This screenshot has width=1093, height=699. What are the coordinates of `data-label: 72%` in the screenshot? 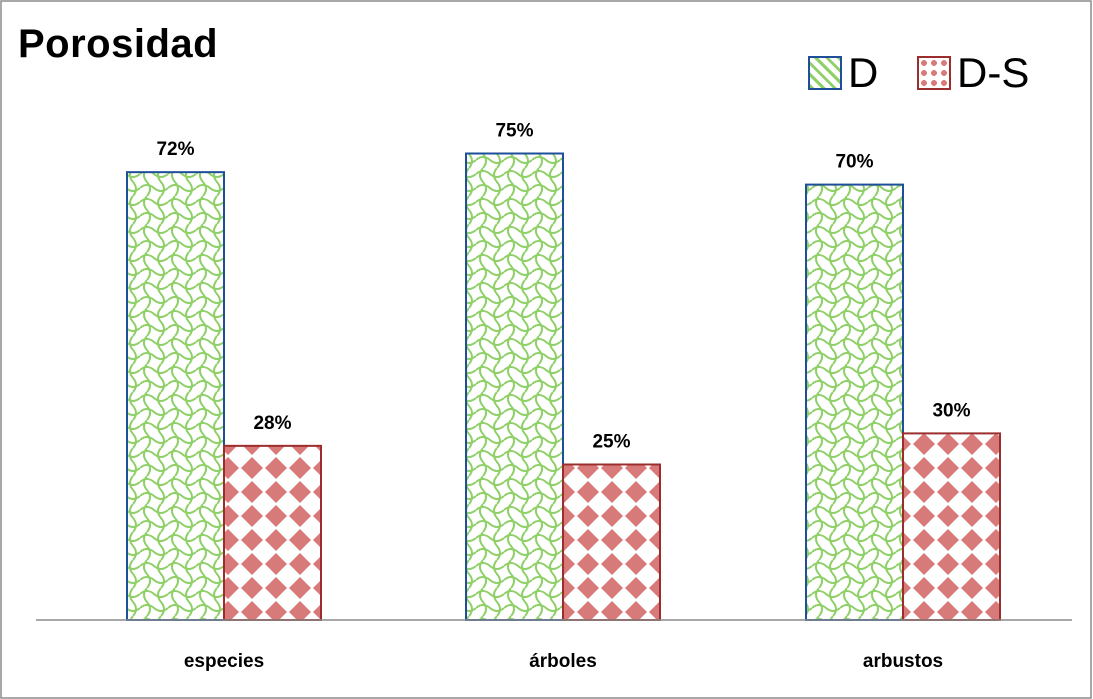 It's located at (175, 149).